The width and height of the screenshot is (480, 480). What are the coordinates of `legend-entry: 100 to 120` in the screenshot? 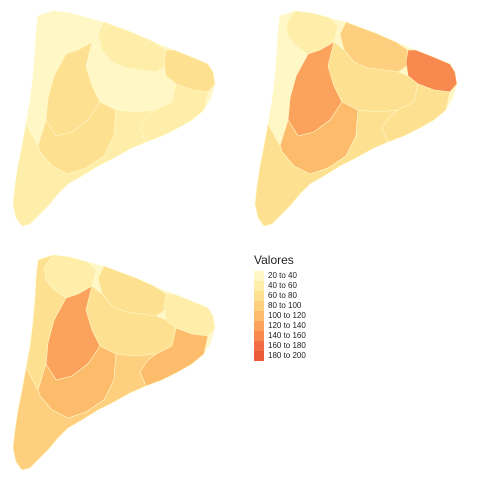 It's located at (319, 316).